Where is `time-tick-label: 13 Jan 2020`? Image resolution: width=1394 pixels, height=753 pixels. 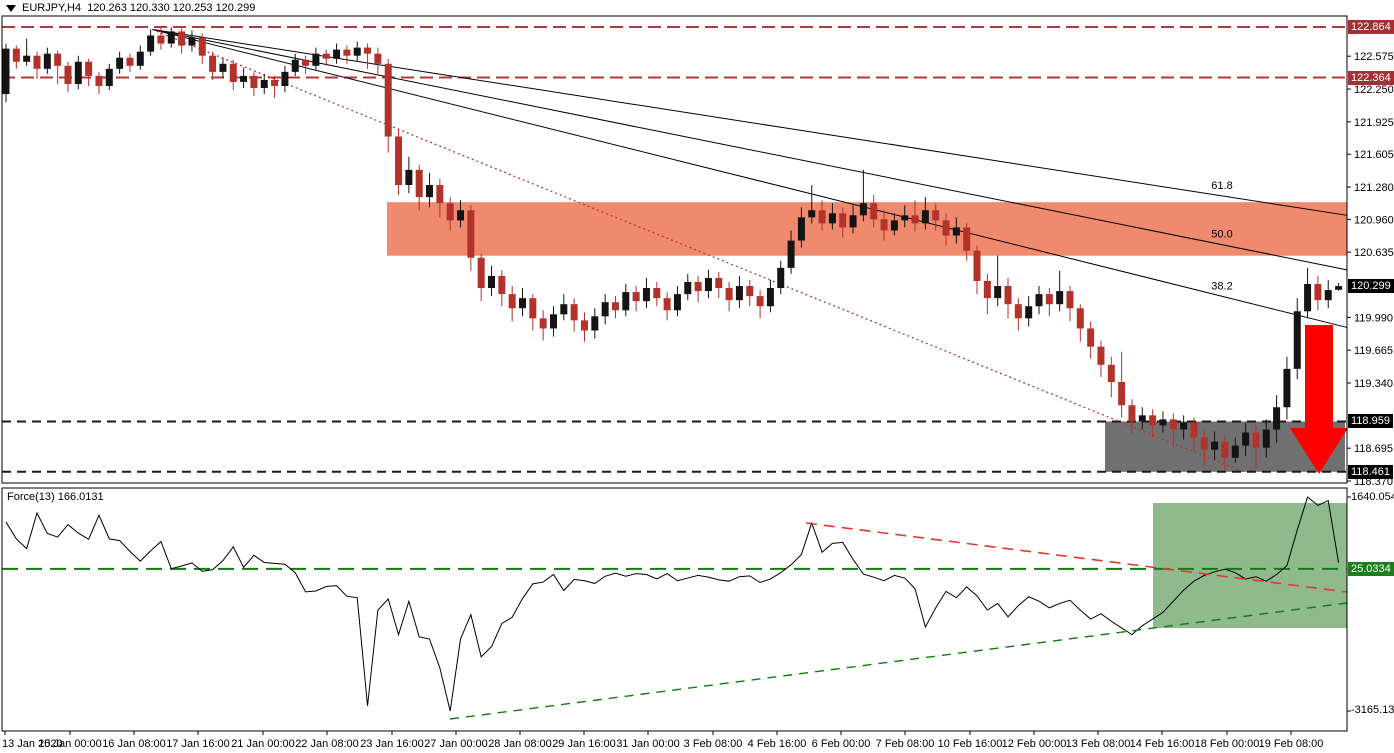 time-tick-label: 13 Jan 2020 is located at coordinates (32, 744).